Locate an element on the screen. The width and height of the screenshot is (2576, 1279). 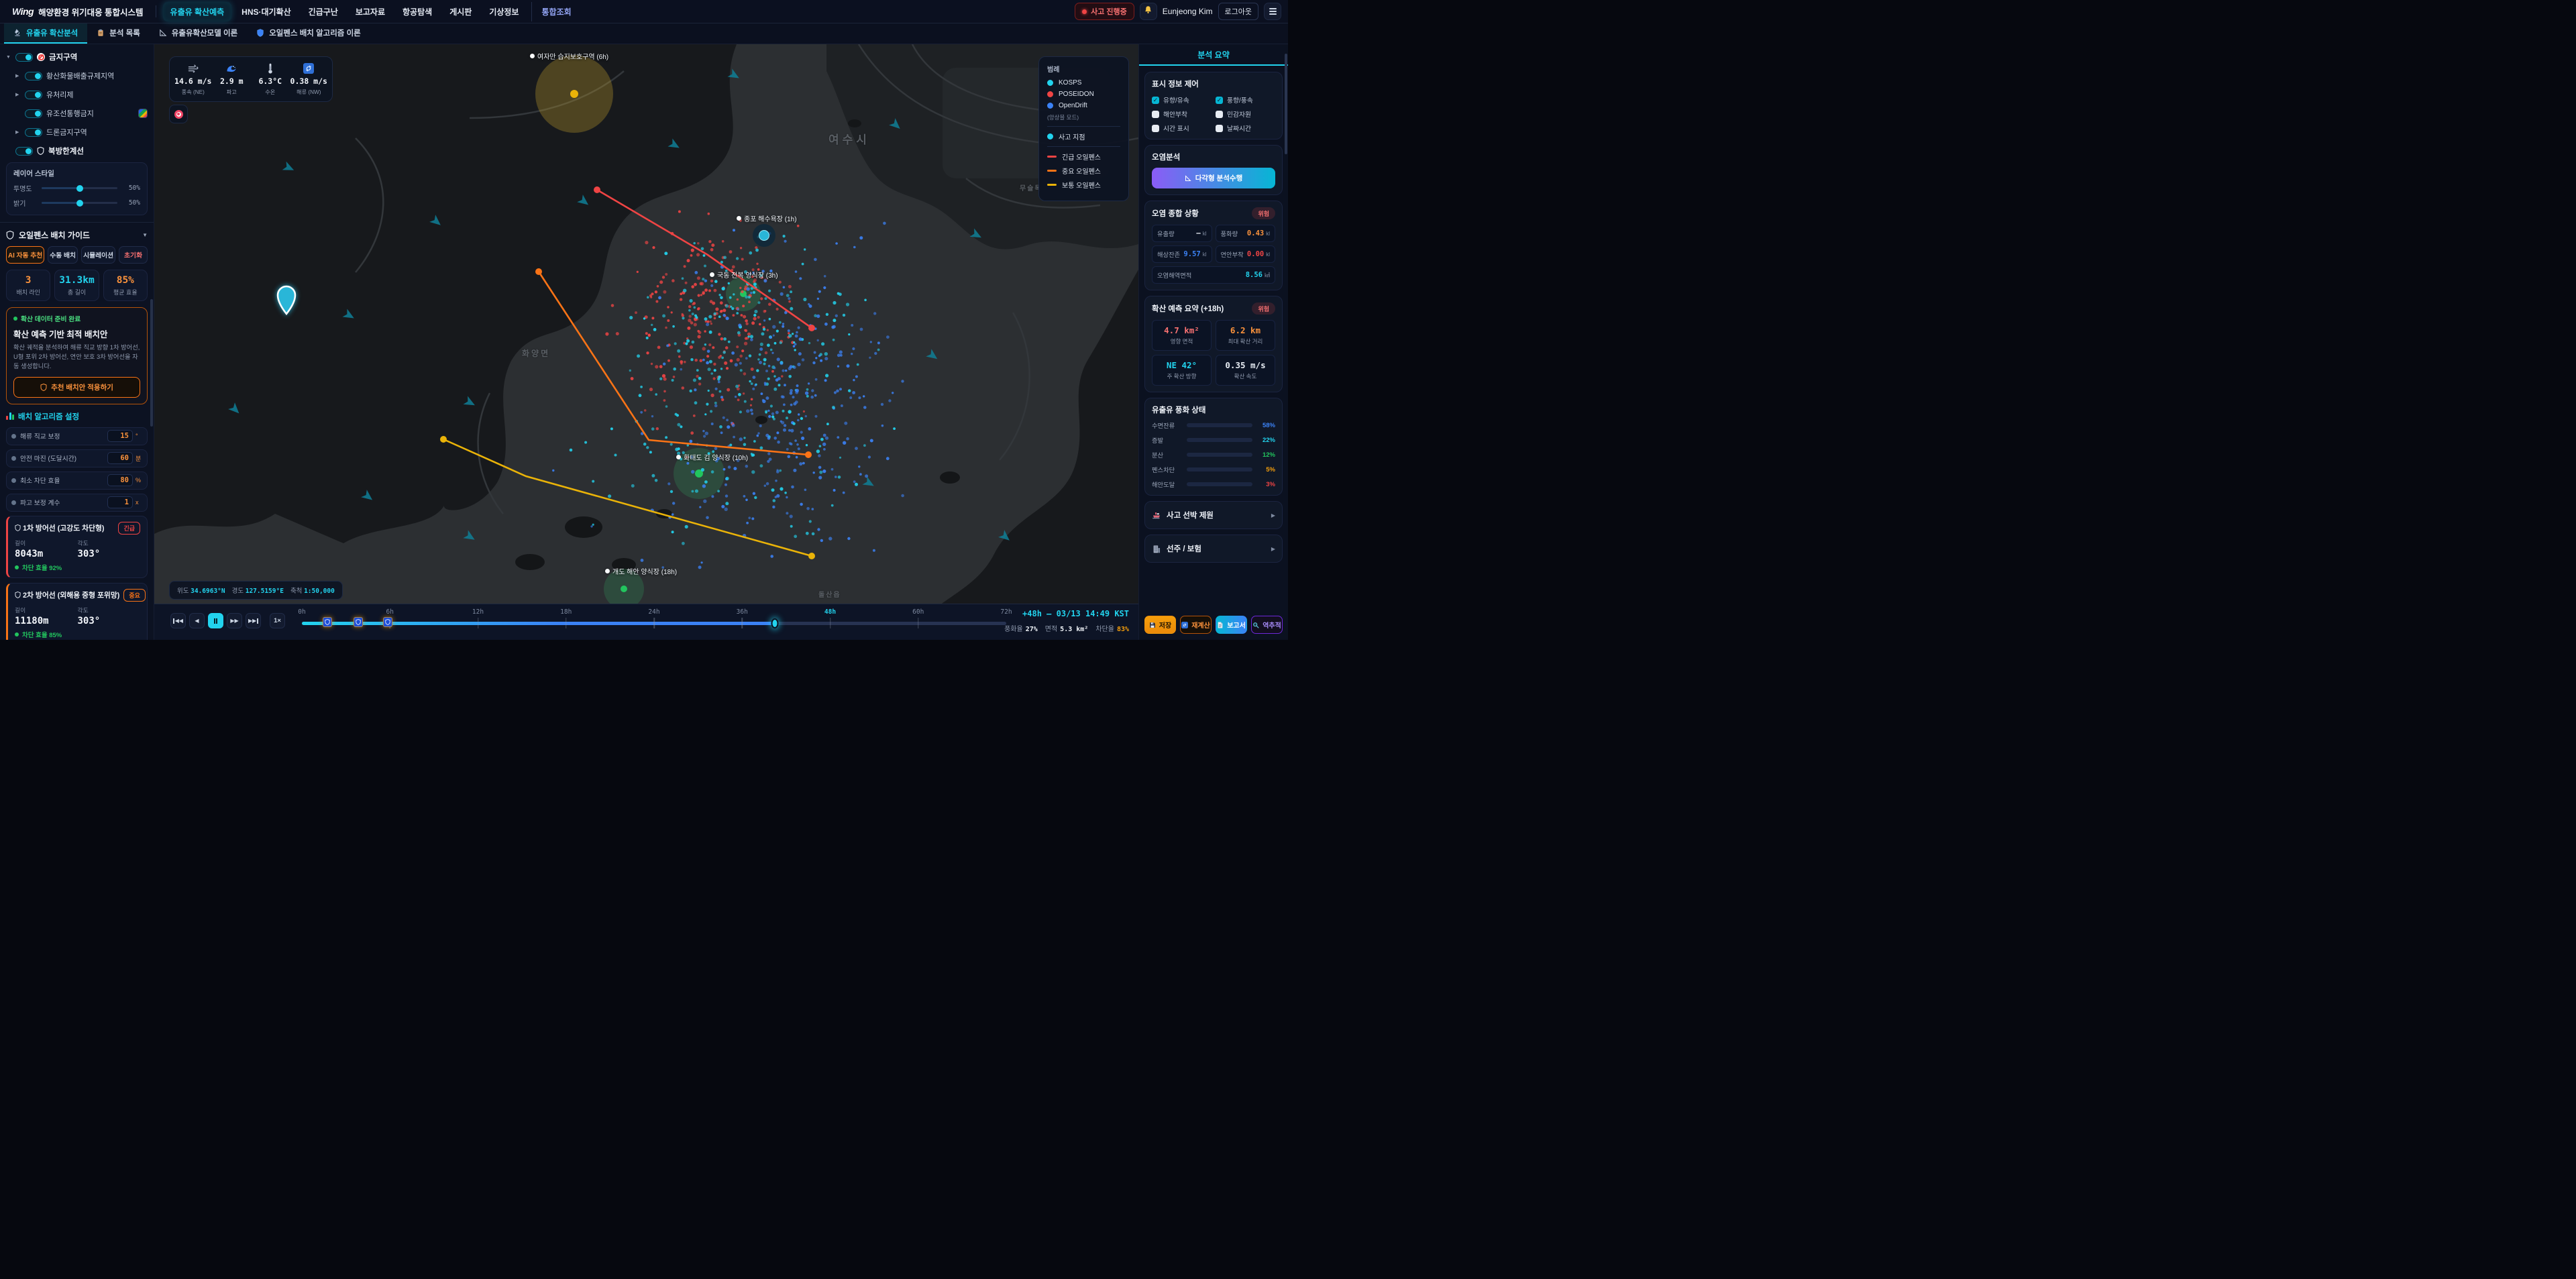
speed-button: 1× is located at coordinates (277, 620).